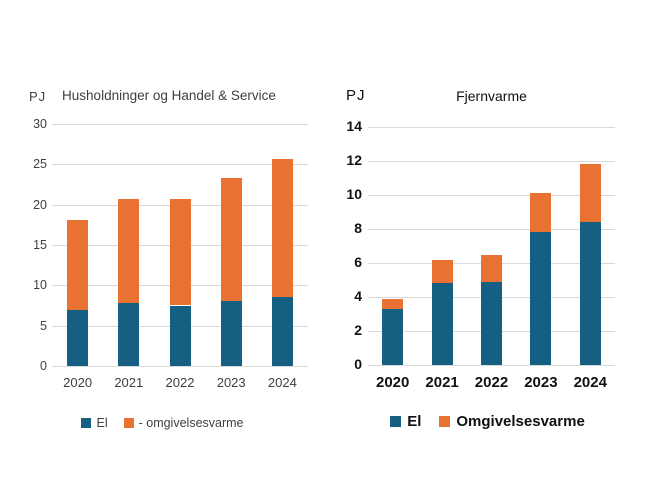 This screenshot has height=500, width=650. Describe the element at coordinates (358, 296) in the screenshot. I see `y-axis-tick-label: 4` at that location.